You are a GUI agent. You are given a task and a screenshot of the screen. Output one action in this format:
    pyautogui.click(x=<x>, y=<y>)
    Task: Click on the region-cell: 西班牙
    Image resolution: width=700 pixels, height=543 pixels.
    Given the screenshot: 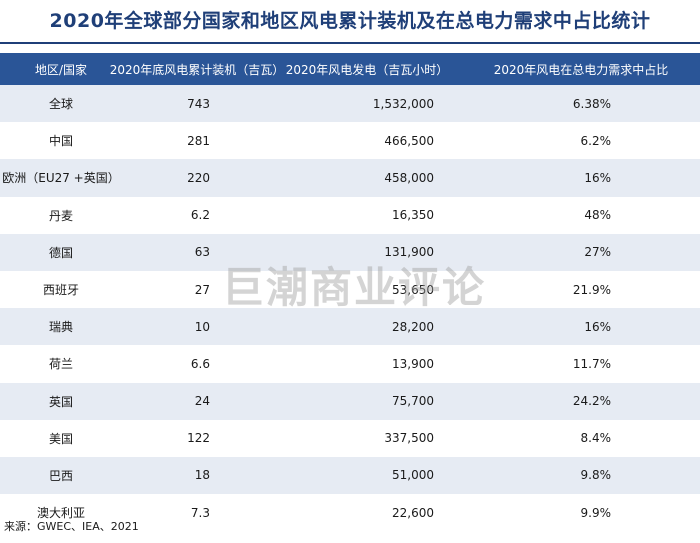 What is the action you would take?
    pyautogui.click(x=60, y=290)
    